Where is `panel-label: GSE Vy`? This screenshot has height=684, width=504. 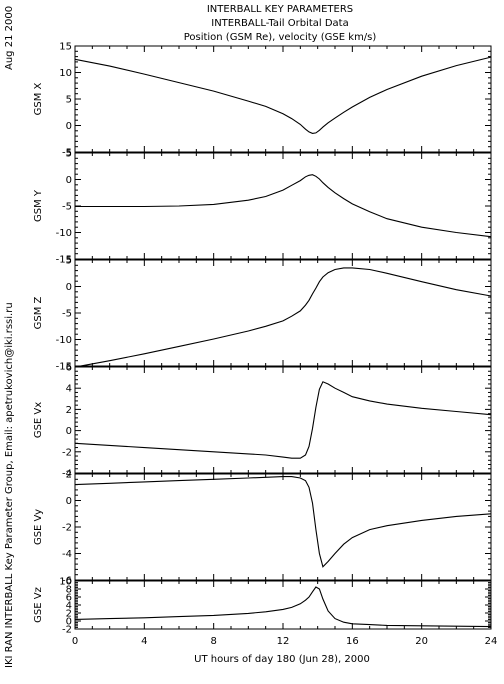
panel-label: GSE Vy is located at coordinates (38, 527).